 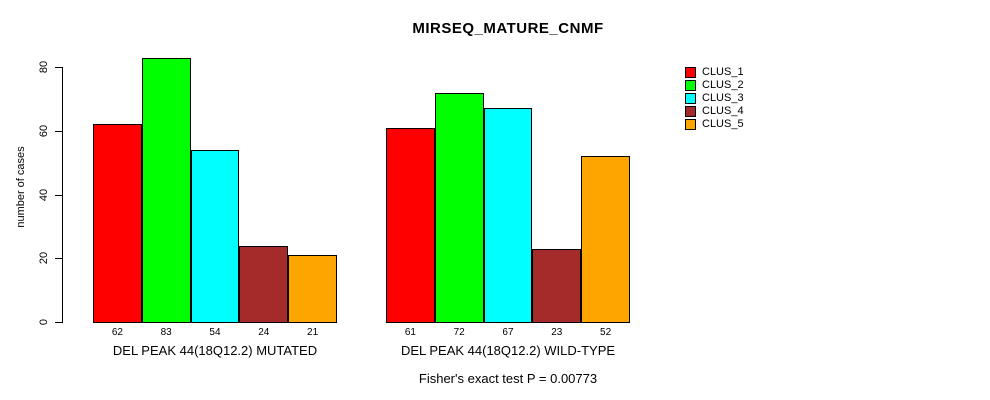 What do you see at coordinates (508, 332) in the screenshot?
I see `bar-value-label: 67` at bounding box center [508, 332].